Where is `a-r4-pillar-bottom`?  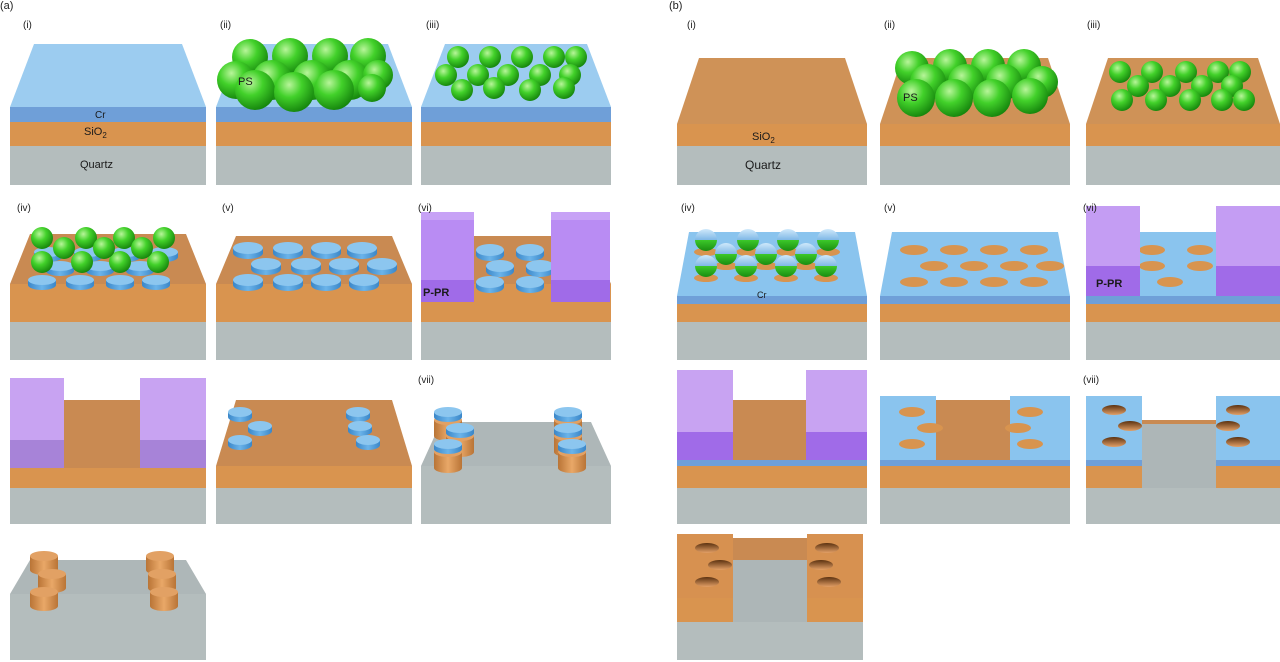 a-r4-pillar-bottom is located at coordinates (164, 606).